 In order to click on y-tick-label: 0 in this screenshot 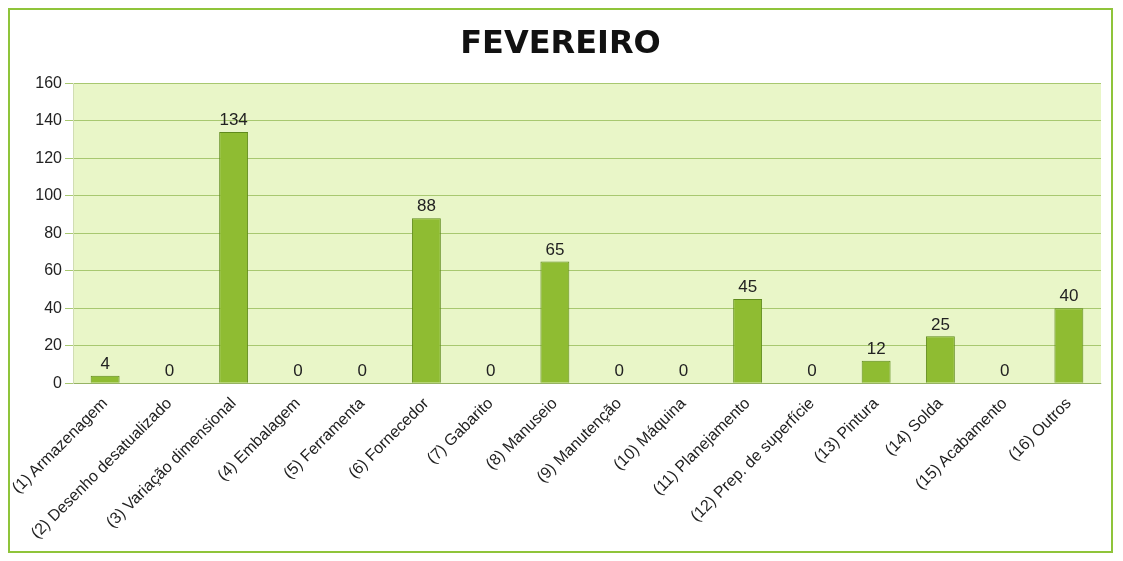, I will do `click(58, 382)`.